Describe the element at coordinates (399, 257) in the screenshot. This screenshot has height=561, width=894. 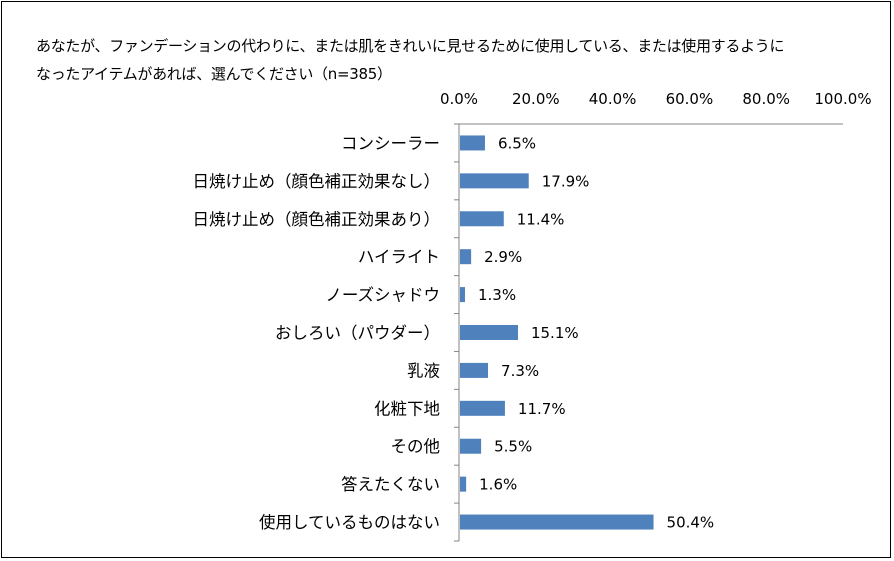
I see `category-label: ハイライト` at that location.